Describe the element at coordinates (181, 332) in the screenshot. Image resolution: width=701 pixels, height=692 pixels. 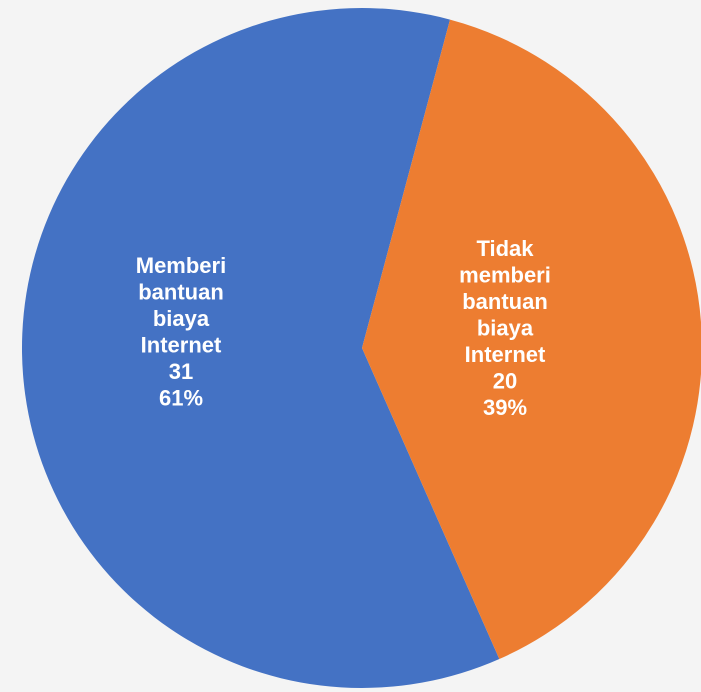
I see `slice-label-1: Memberi bantuan biaya Internet 31 61%` at that location.